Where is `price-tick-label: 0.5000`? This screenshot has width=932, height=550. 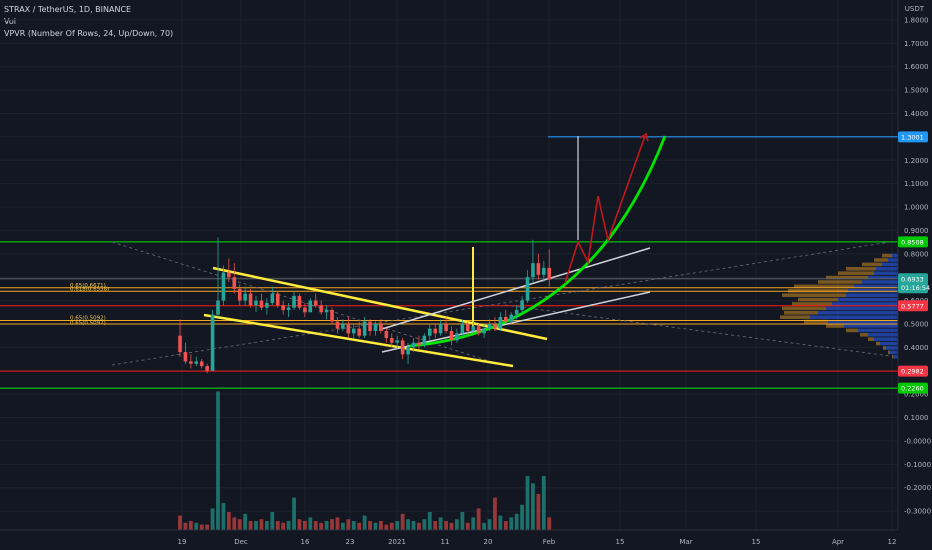 price-tick-label: 0.5000 is located at coordinates (916, 324).